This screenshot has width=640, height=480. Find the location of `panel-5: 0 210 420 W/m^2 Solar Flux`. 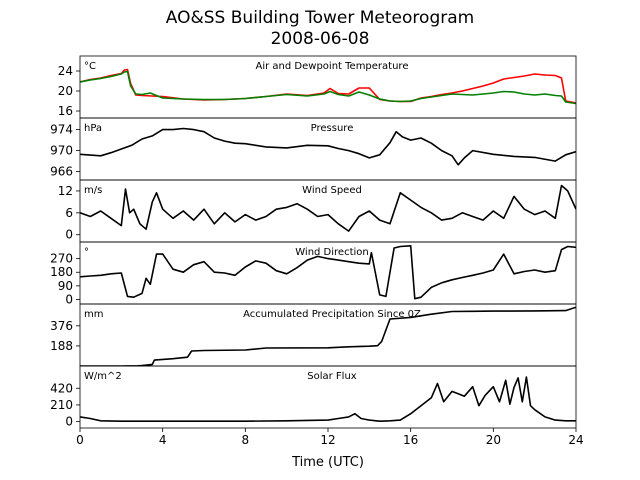

panel-5: 0 210 420 W/m^2 Solar Flux is located at coordinates (313, 397).